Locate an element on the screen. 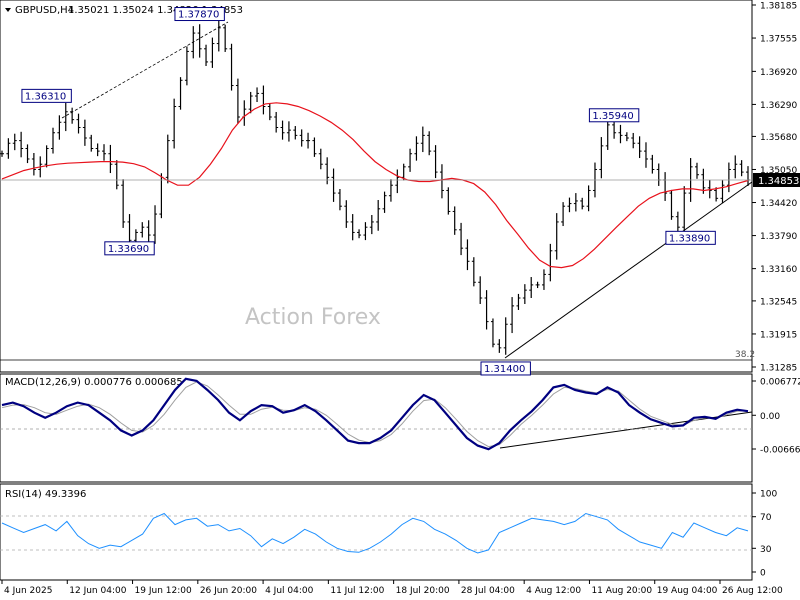 The width and height of the screenshot is (800, 600). annotation-label: 1.33890 is located at coordinates (689, 238).